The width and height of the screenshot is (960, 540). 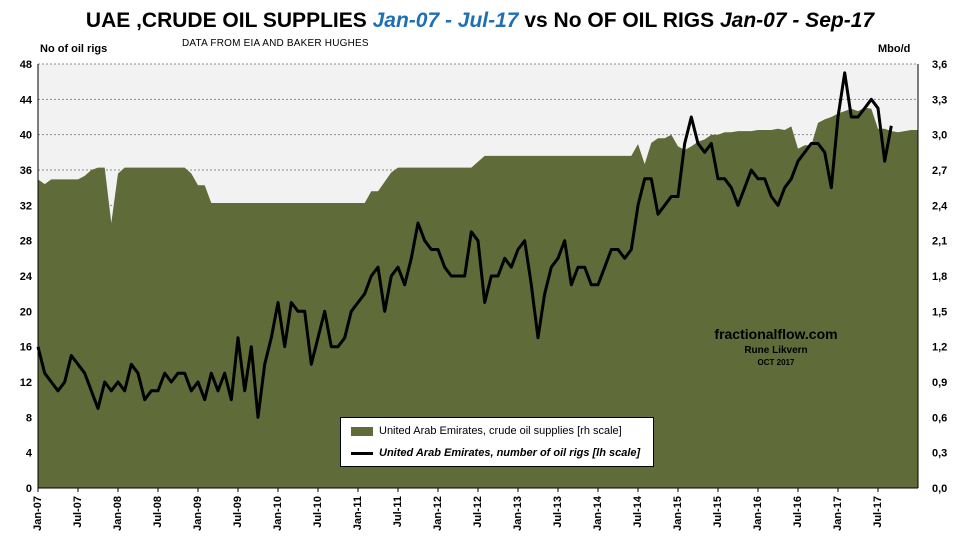 What do you see at coordinates (26, 312) in the screenshot?
I see `left-tick-label: 20` at bounding box center [26, 312].